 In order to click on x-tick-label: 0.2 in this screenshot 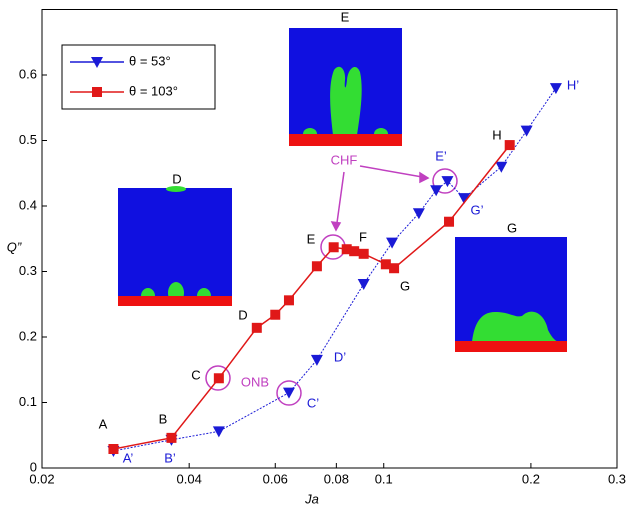, I will do `click(531, 478)`.